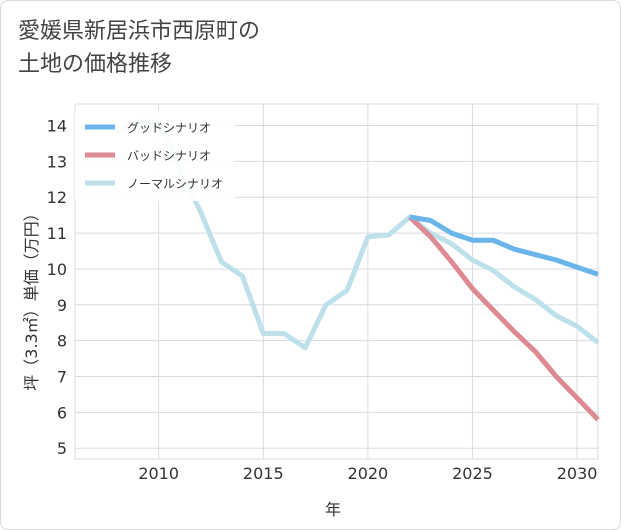  What do you see at coordinates (169, 128) in the screenshot?
I see `legend-label: グッドシナリオ` at bounding box center [169, 128].